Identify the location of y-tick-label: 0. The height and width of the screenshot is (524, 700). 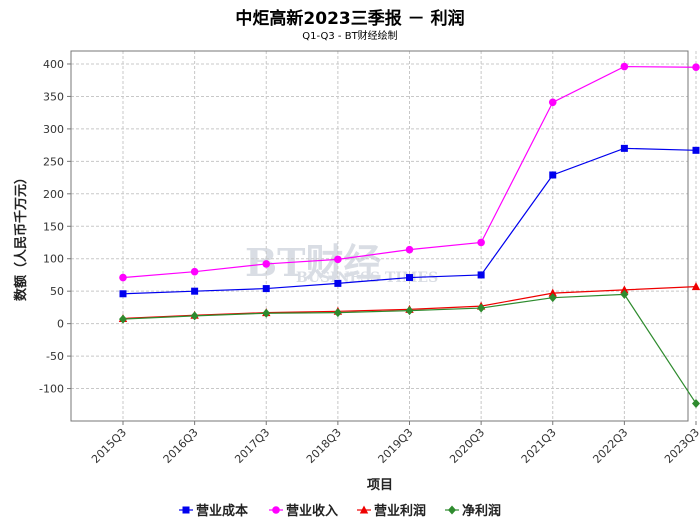
(60, 324).